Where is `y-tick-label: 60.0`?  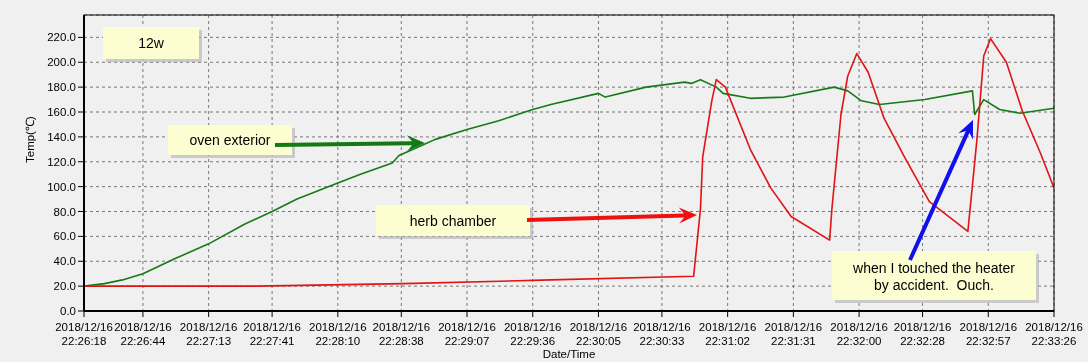 y-tick-label: 60.0 is located at coordinates (64, 236).